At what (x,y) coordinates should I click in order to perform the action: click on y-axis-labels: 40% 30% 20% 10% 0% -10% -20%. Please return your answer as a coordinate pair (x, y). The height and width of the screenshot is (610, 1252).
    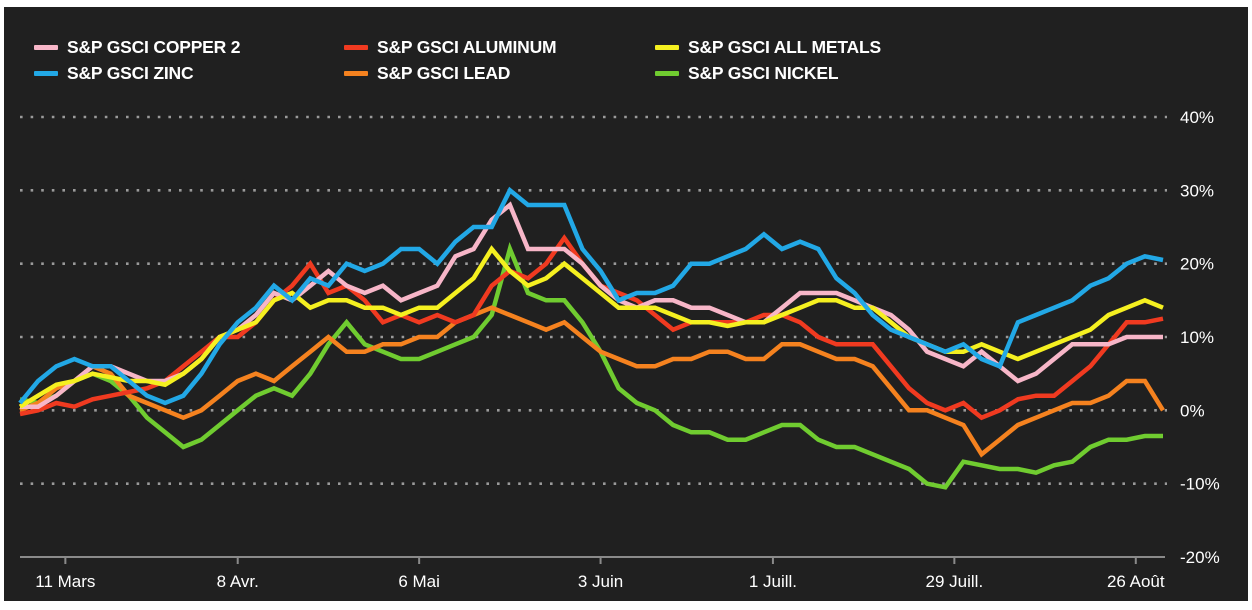
    Looking at the image, I should click on (1200, 337).